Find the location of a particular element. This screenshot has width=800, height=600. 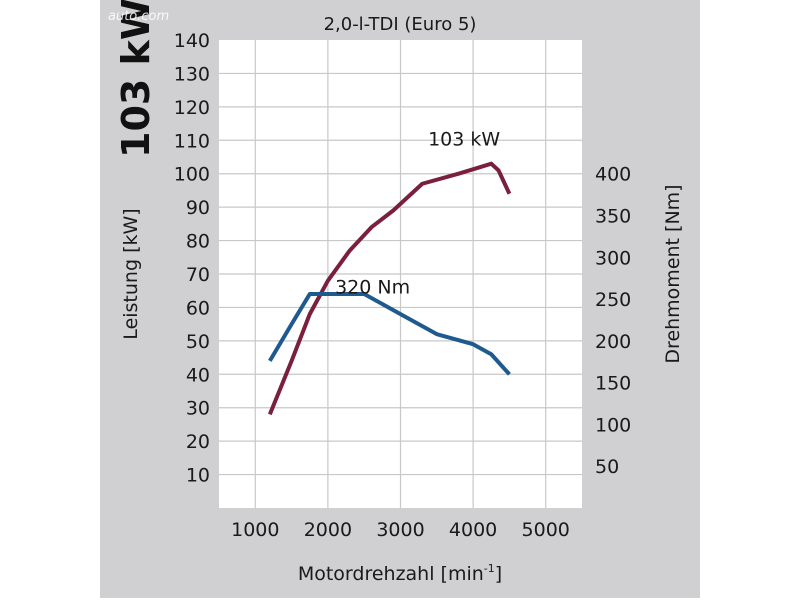

y-right-tick-label: 100 is located at coordinates (613, 425).